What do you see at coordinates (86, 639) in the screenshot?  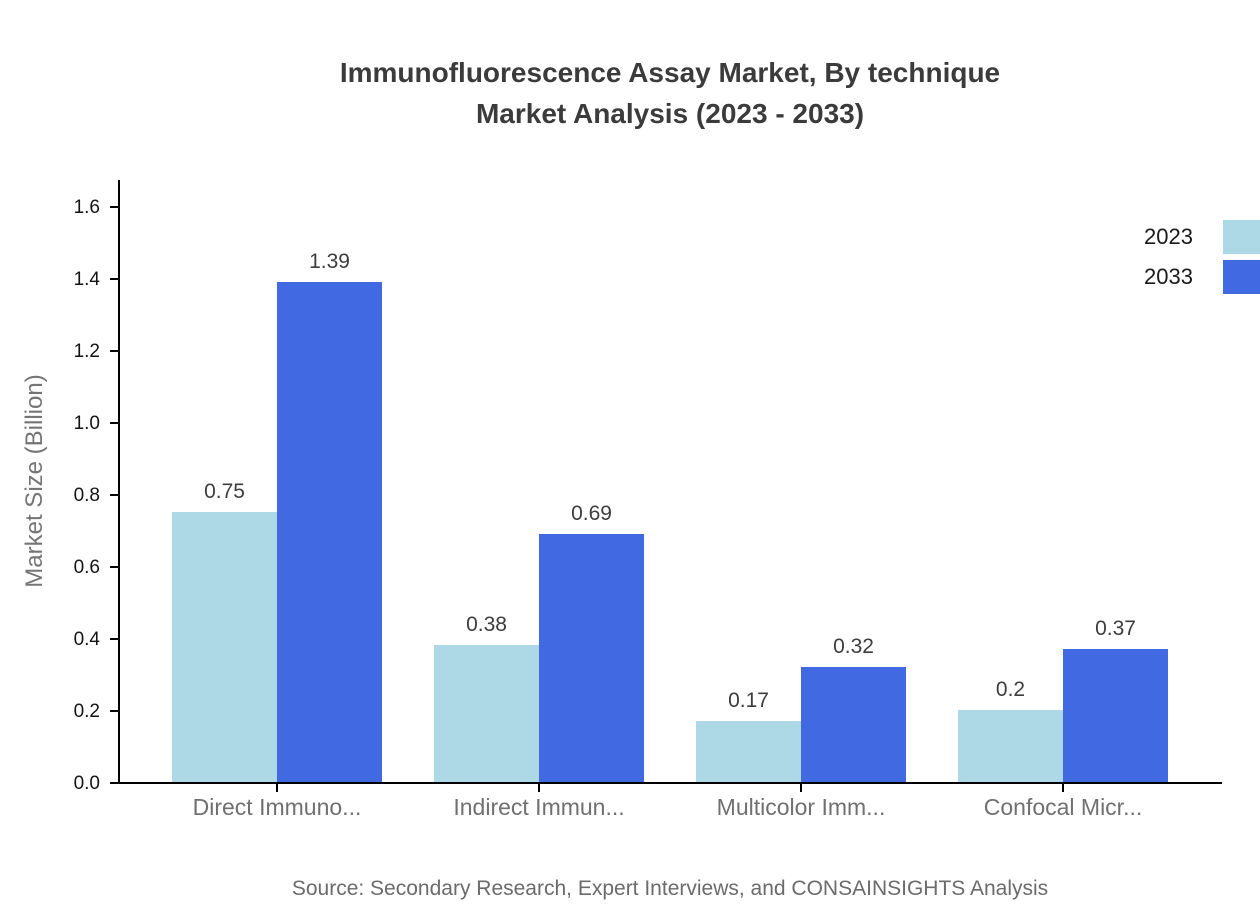 I see `y-tick-label: 0.4` at bounding box center [86, 639].